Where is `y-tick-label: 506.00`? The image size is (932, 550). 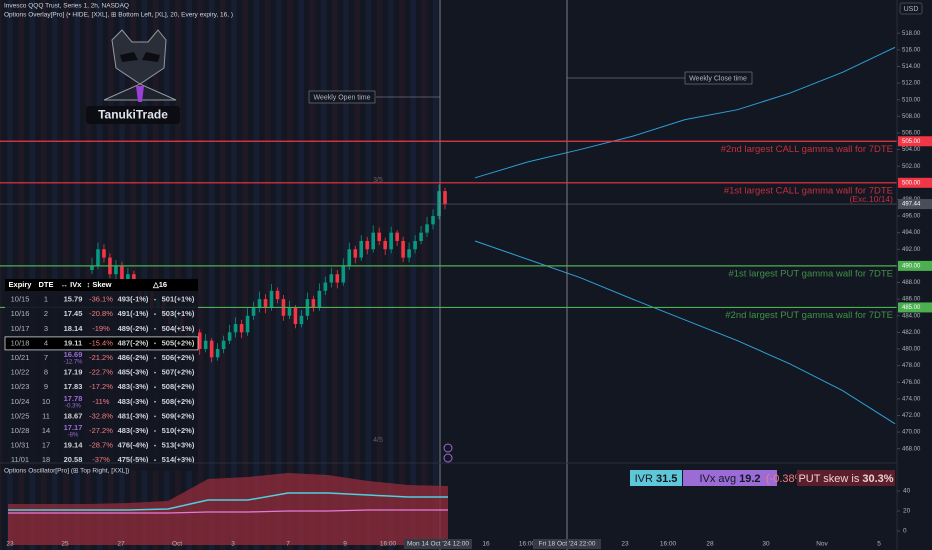
y-tick-label: 506.00 is located at coordinates (911, 134).